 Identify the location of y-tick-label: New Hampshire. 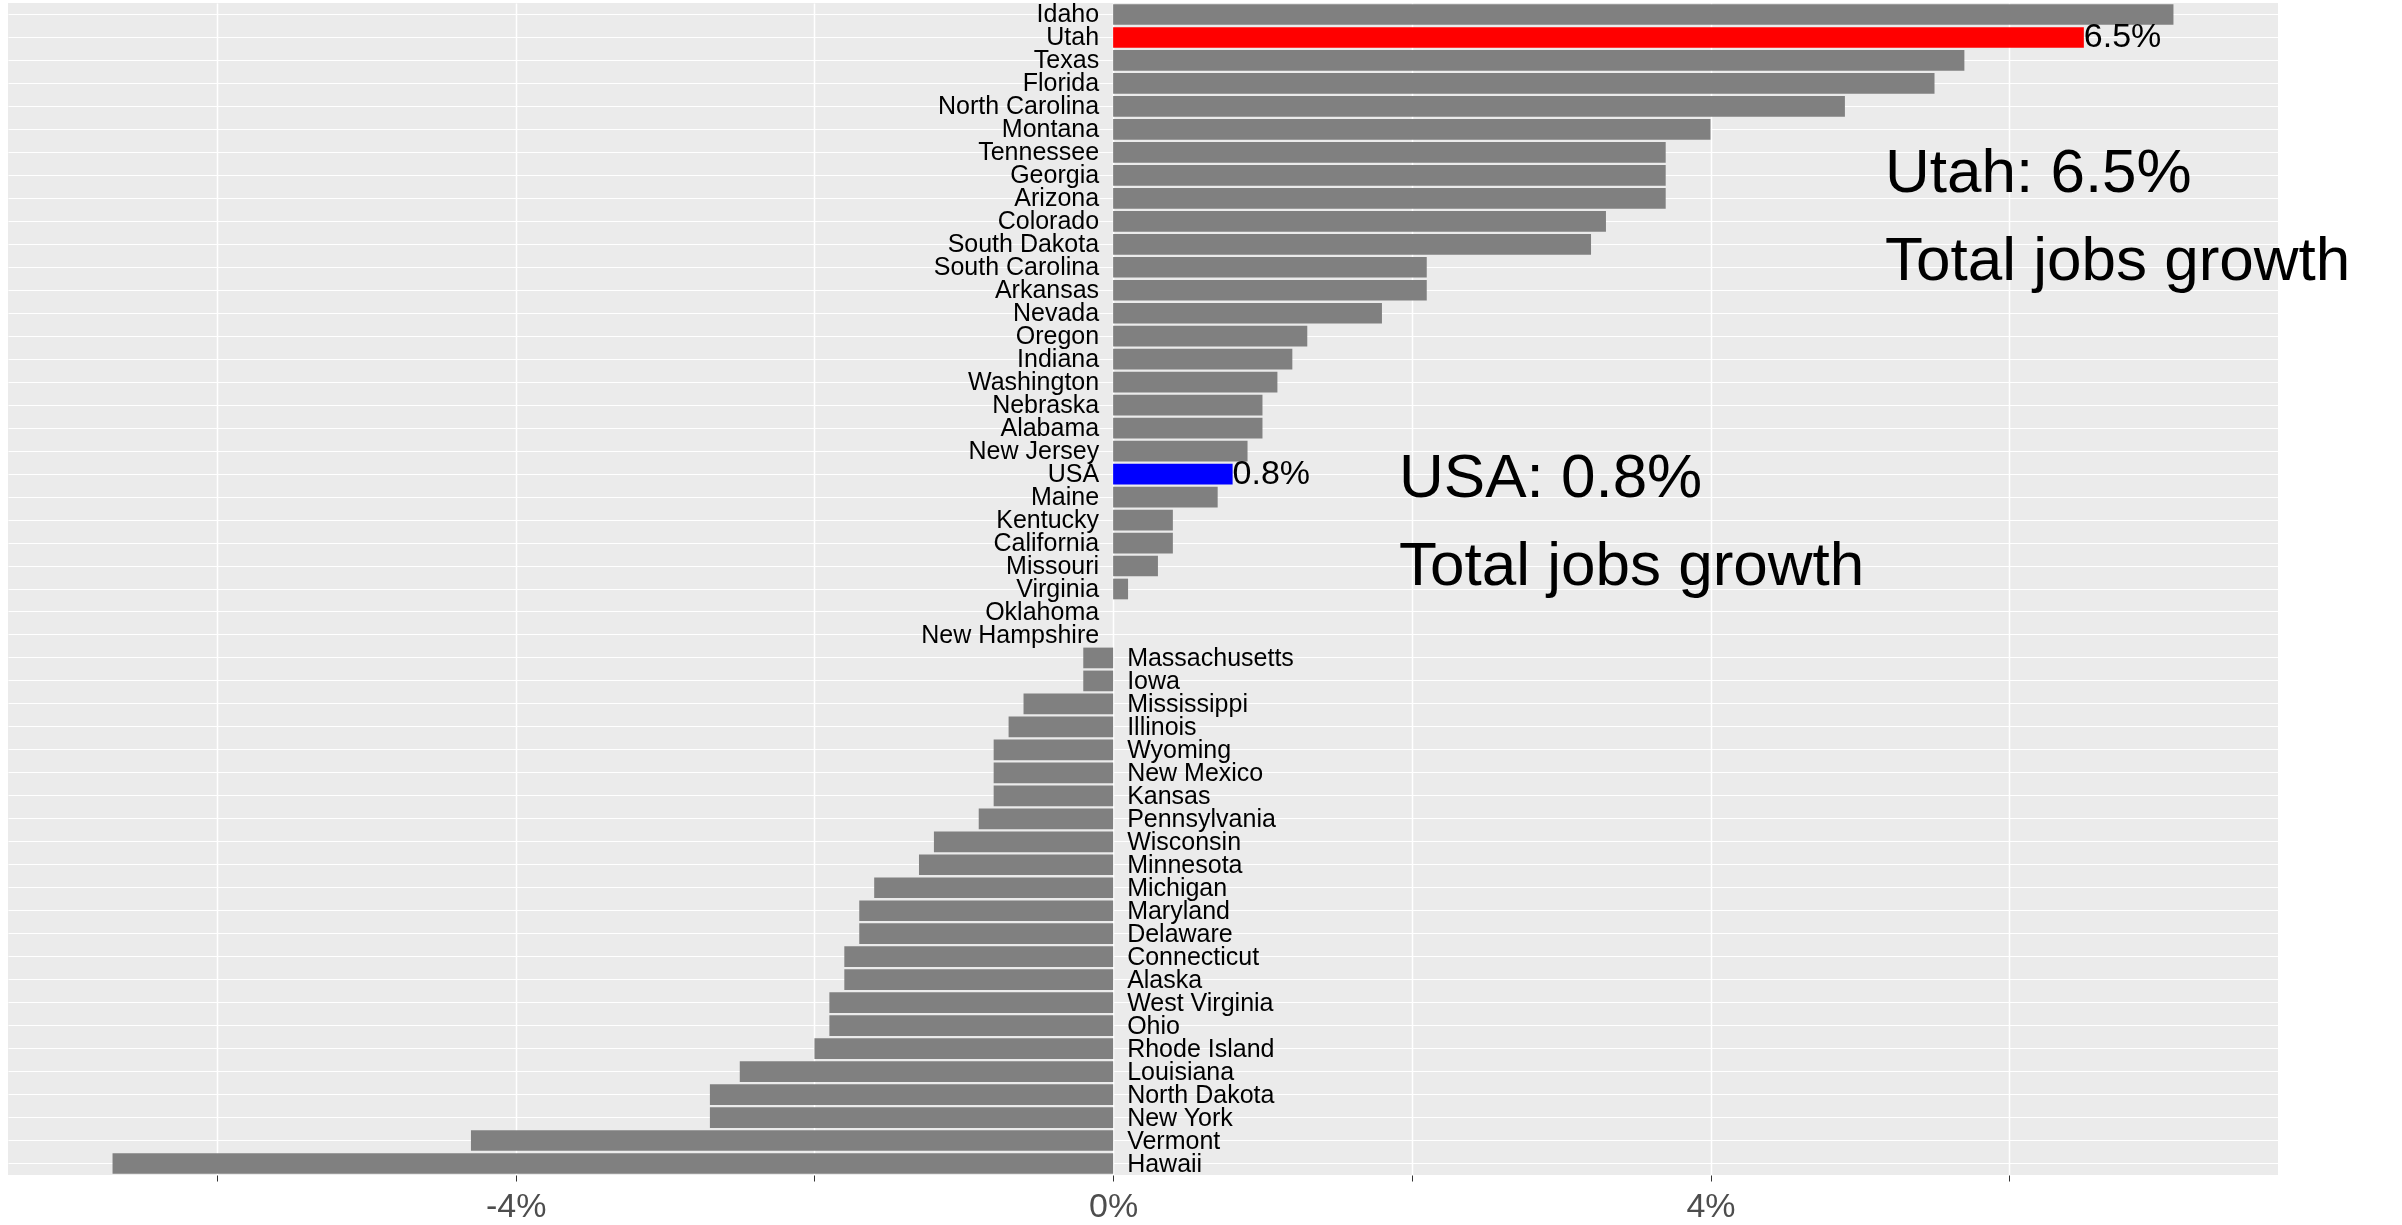
(1010, 633).